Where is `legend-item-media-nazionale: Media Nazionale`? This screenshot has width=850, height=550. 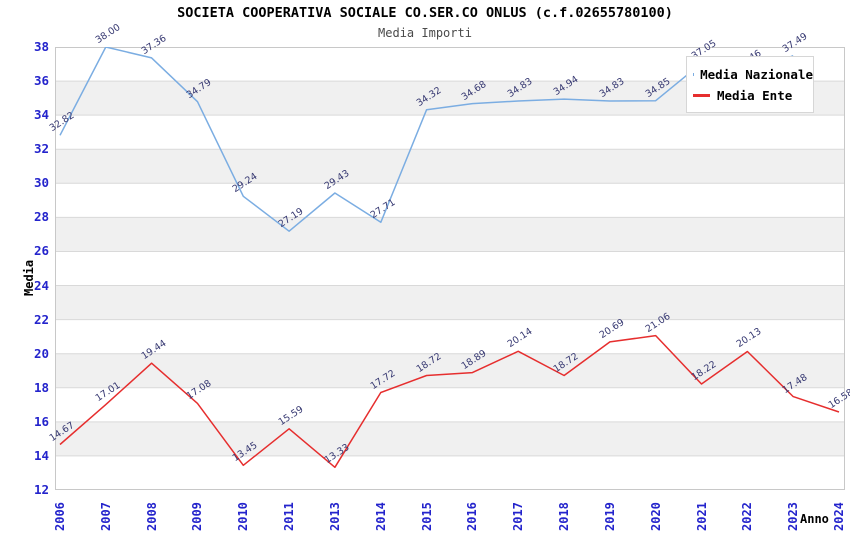
legend-item-media-nazionale: Media Nazionale is located at coordinates (753, 74).